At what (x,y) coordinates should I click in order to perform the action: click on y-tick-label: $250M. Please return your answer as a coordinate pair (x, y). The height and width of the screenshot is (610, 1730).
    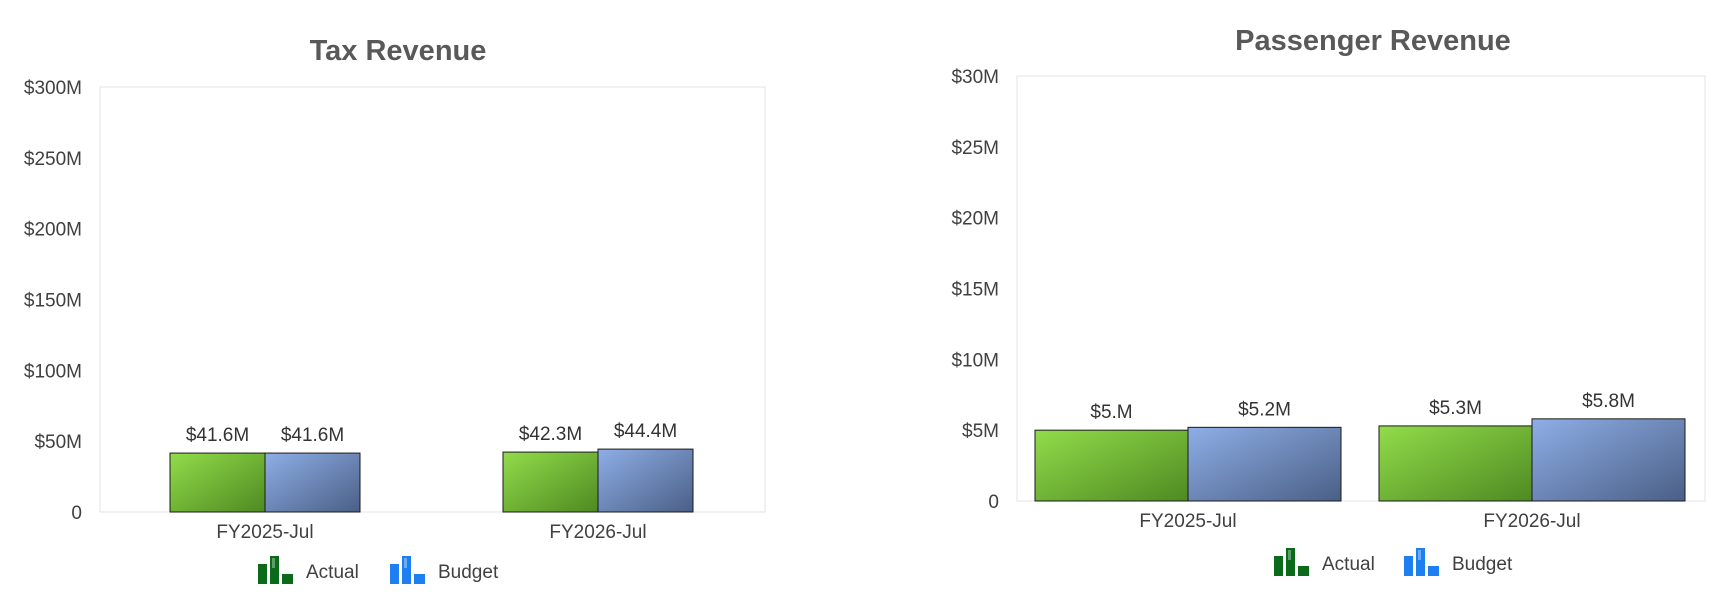
    Looking at the image, I should click on (53, 159).